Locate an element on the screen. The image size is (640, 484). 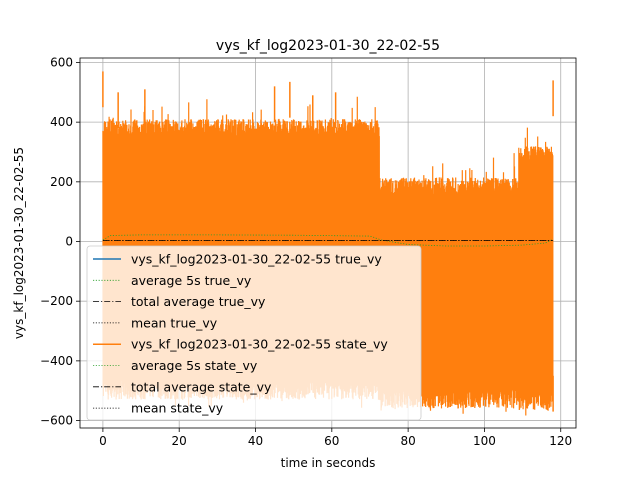
y-axis-label: vys_kf_log2023-01-30_22-02-55 is located at coordinates (19, 243).